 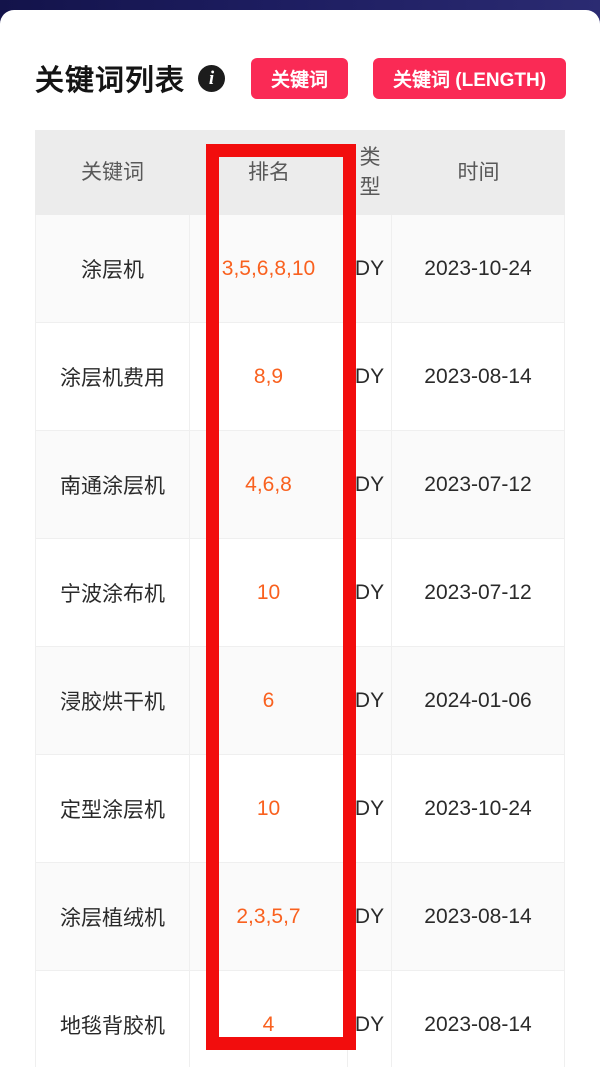 I want to click on table-row: 地毯背胶机 4 DY 2023-08-14, so click(x=300, y=1019).